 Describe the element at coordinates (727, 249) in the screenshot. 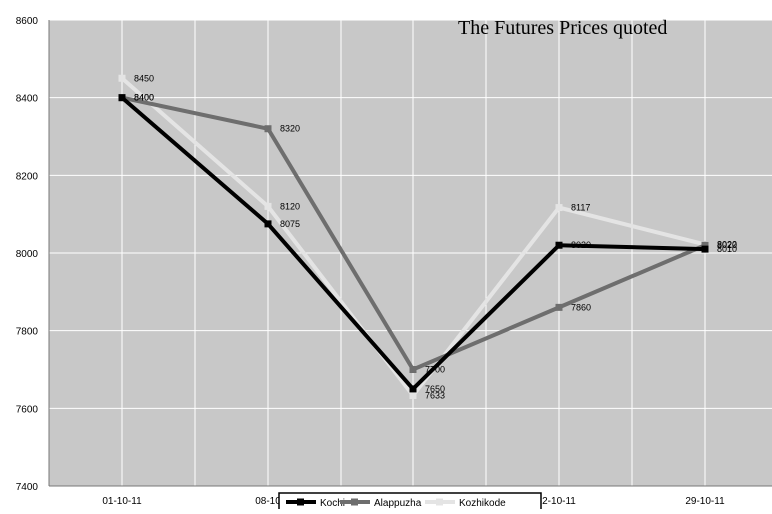

I see `data-label: 8010` at that location.